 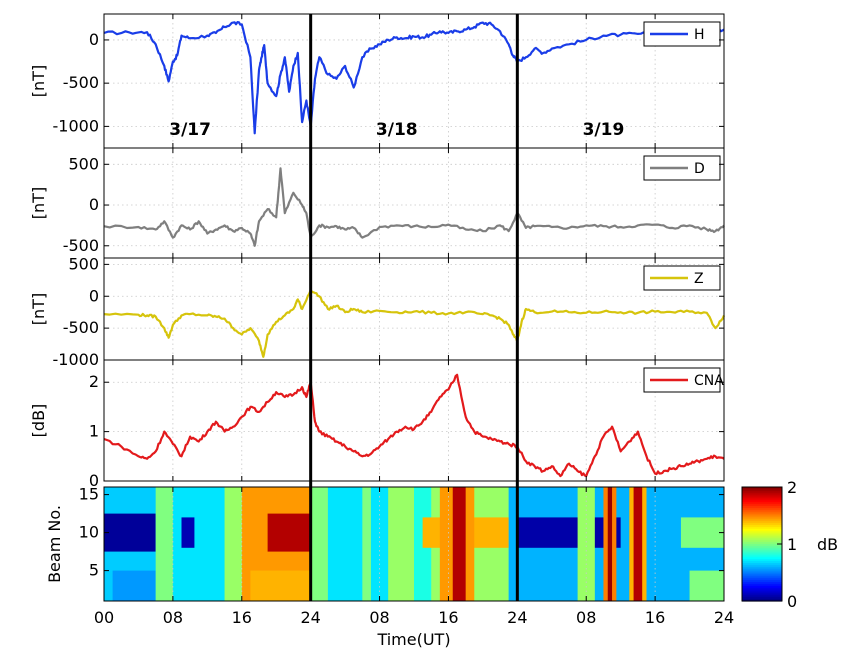 I want to click on series-line-h, so click(x=414, y=78).